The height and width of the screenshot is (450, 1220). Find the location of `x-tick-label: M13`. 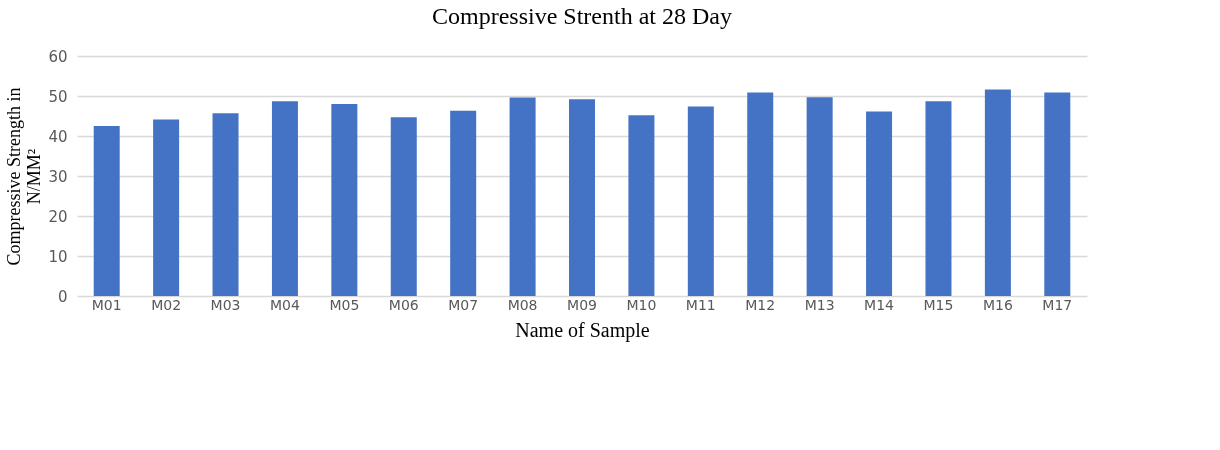

x-tick-label: M13 is located at coordinates (819, 304).